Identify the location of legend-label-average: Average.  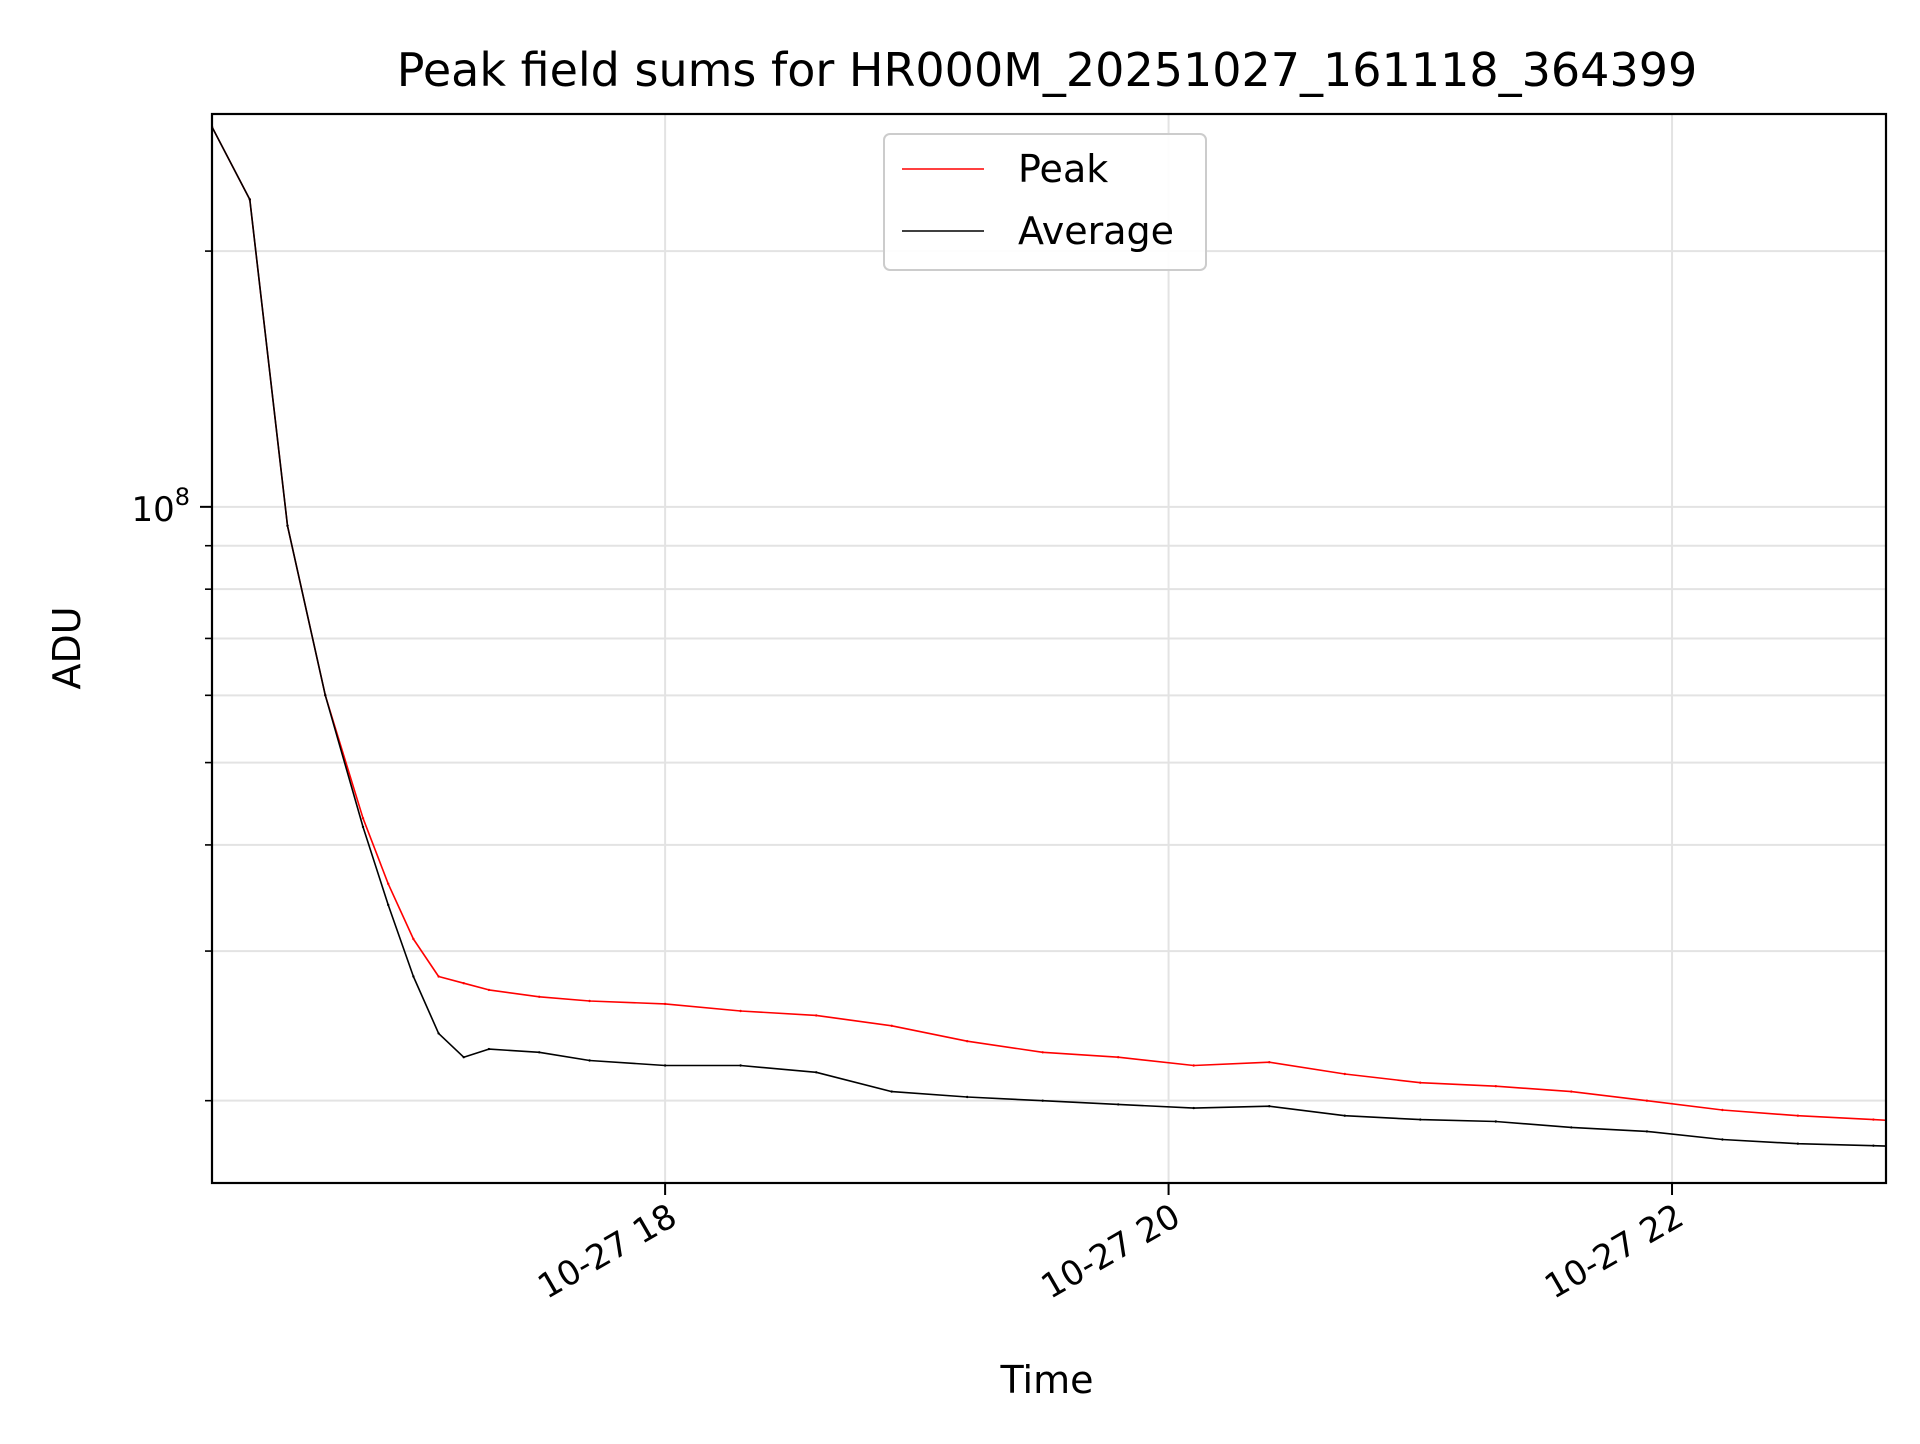
(1096, 231).